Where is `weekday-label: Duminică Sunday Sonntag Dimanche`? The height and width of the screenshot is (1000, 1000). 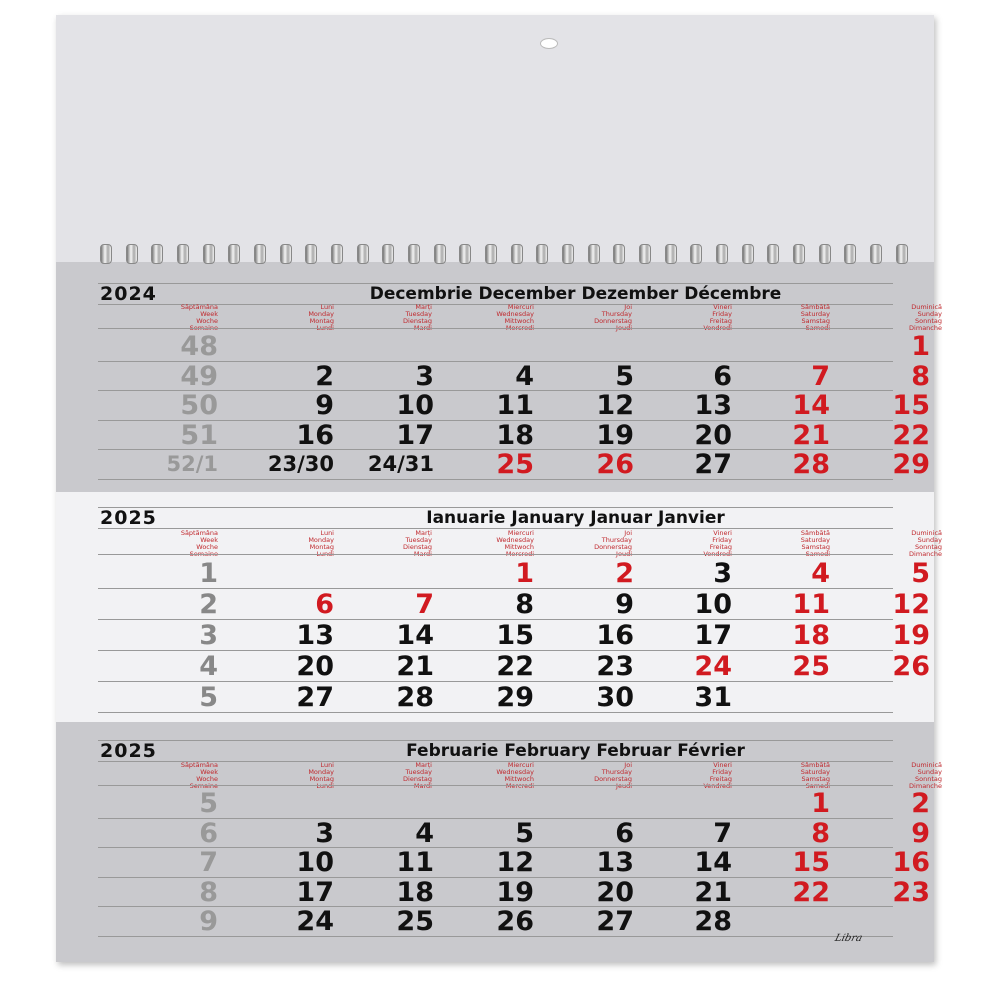
weekday-label: Duminică Sunday Sonntag Dimanche is located at coordinates (907, 318).